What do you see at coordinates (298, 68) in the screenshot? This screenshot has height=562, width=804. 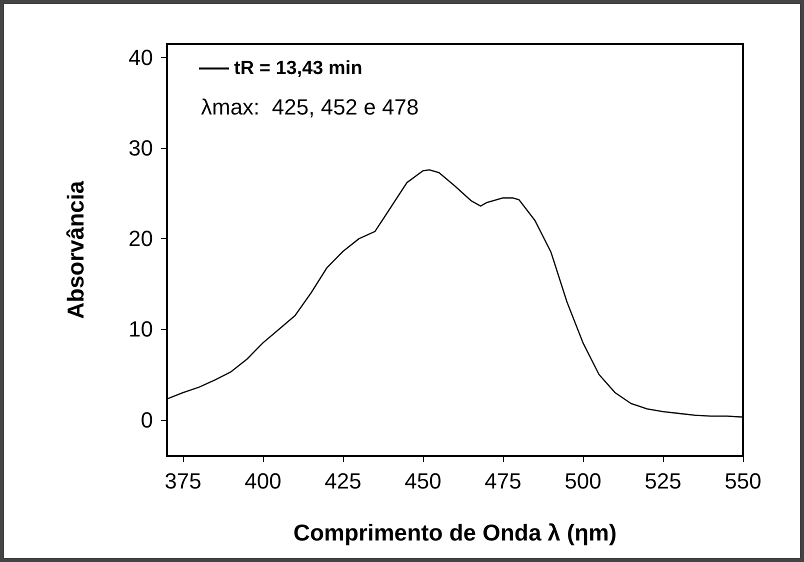 I see `legend-label: tR = 13,43 min` at bounding box center [298, 68].